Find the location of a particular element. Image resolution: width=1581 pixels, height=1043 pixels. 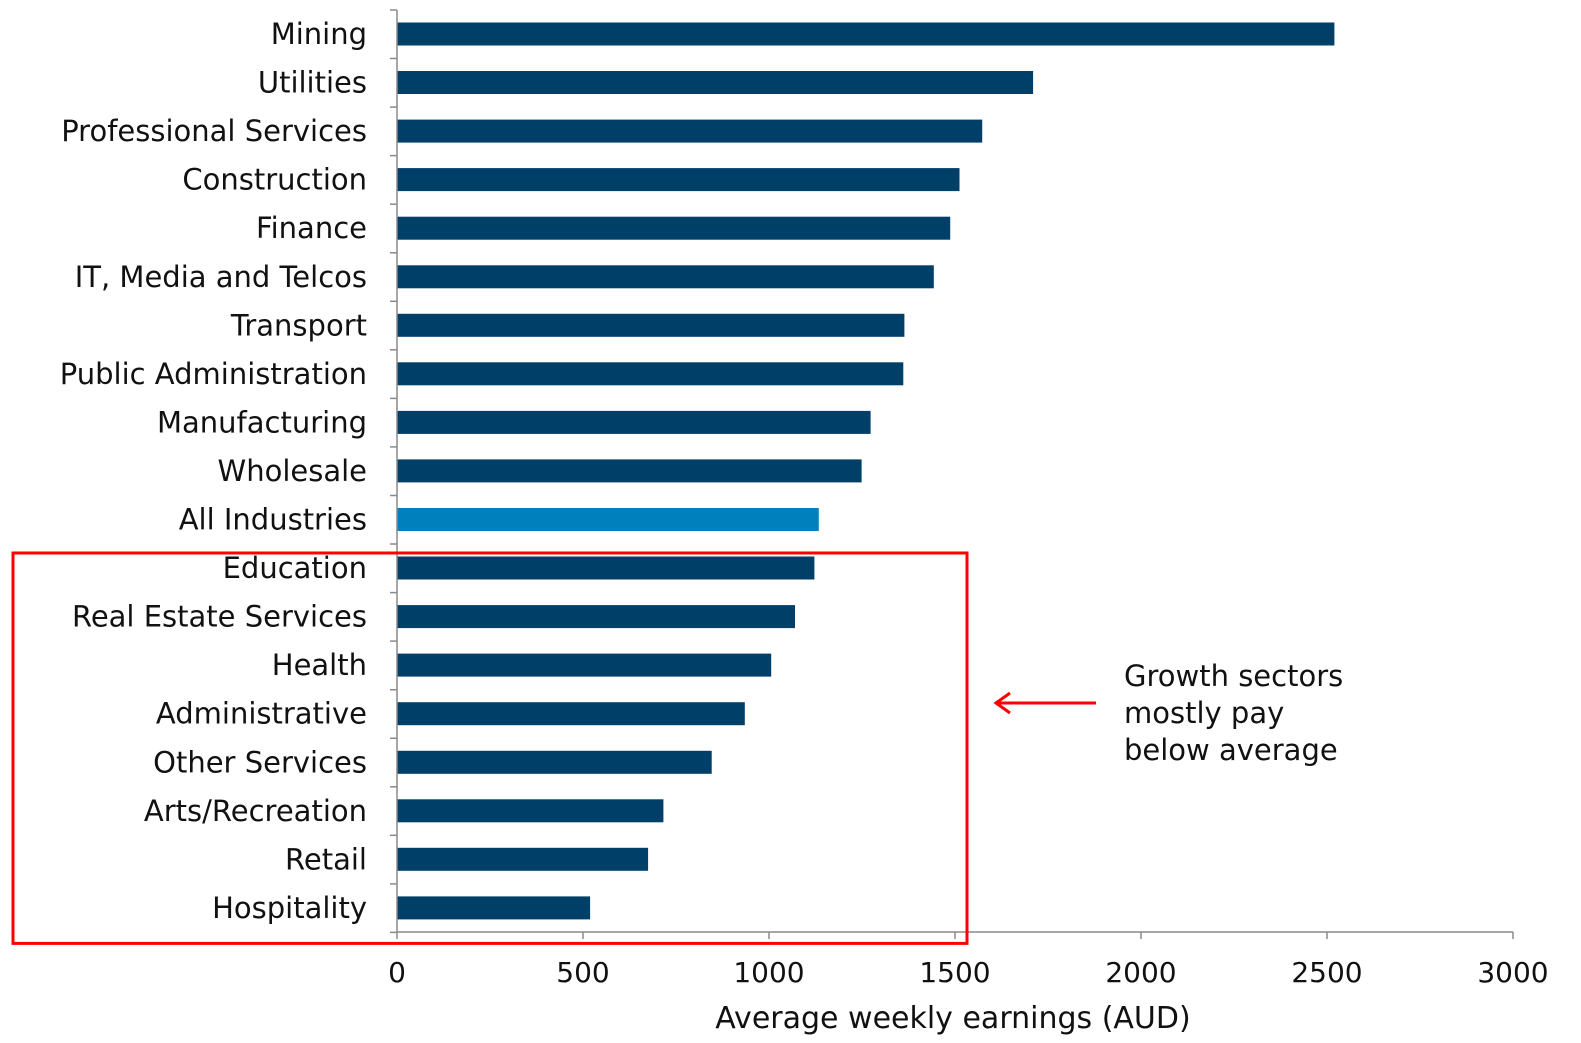

bar-real-estate-services is located at coordinates (596, 617).